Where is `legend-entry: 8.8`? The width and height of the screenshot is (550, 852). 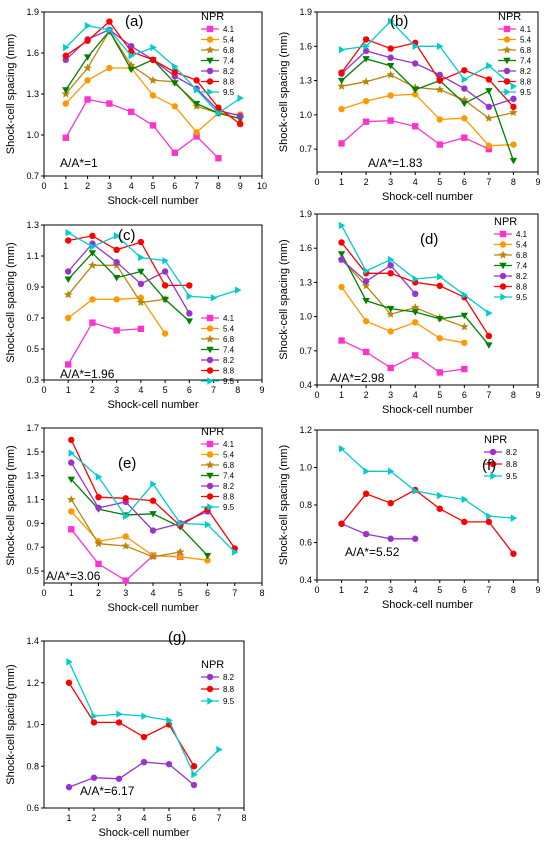
legend-entry: 8.8 is located at coordinates (229, 689).